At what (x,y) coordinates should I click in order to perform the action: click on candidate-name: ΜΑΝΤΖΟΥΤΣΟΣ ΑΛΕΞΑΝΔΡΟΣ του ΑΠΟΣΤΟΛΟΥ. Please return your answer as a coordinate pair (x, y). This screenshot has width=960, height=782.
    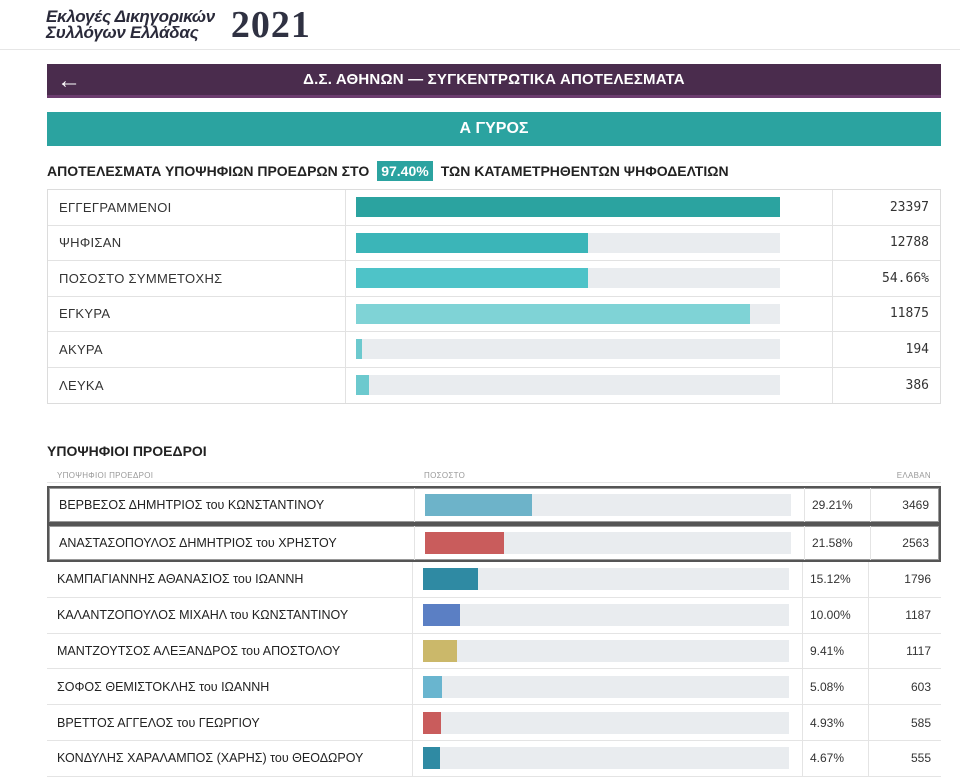
    Looking at the image, I should click on (230, 651).